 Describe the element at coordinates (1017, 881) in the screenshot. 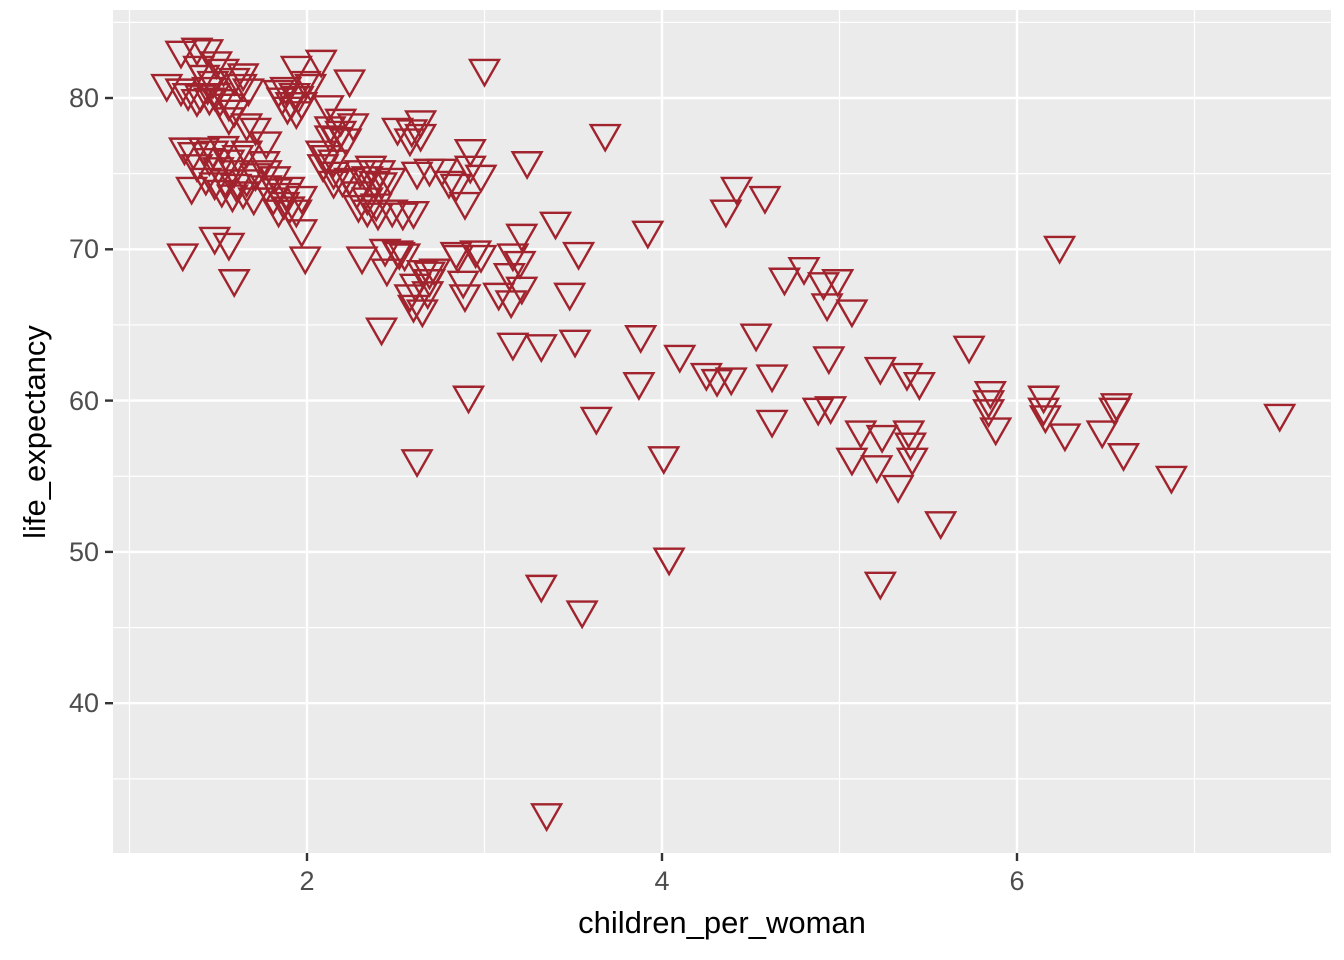

I see `x-tick-label: 6` at that location.